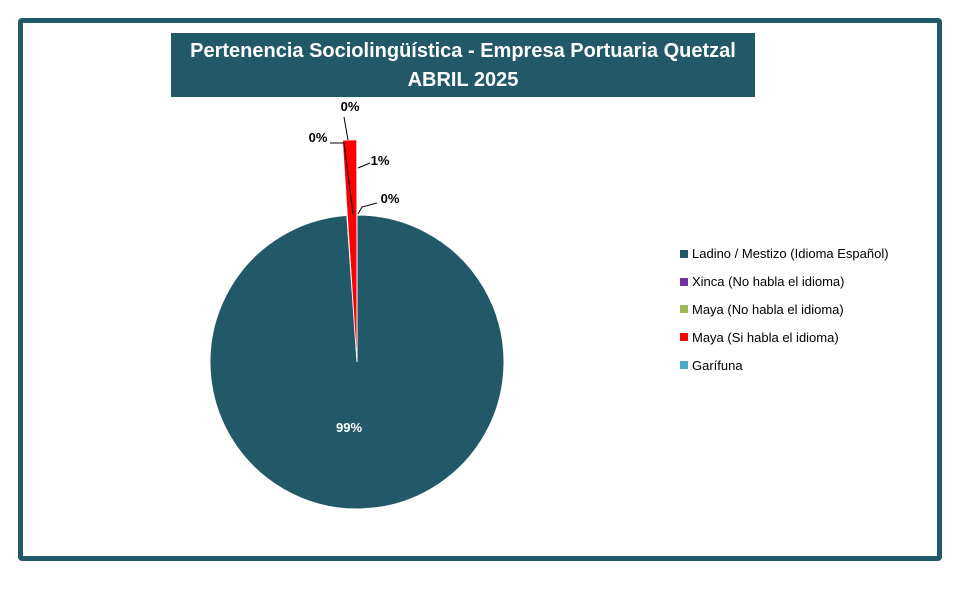 The height and width of the screenshot is (589, 956). Describe the element at coordinates (318, 137) in the screenshot. I see `data-label-1: 0%` at that location.